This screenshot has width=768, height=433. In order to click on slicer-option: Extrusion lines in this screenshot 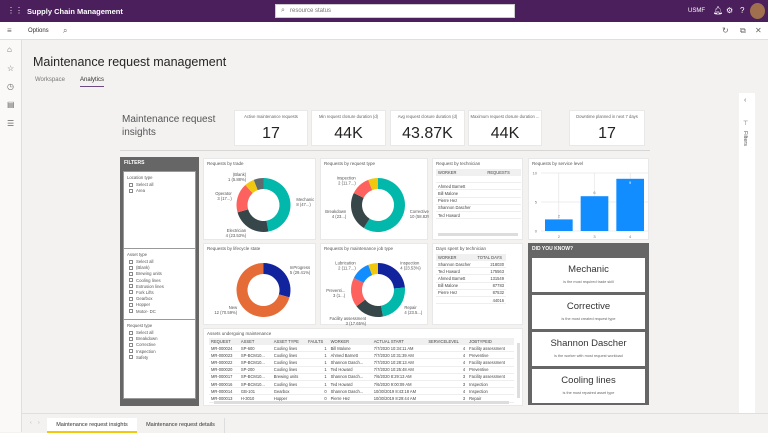, I will do `click(160, 286)`.